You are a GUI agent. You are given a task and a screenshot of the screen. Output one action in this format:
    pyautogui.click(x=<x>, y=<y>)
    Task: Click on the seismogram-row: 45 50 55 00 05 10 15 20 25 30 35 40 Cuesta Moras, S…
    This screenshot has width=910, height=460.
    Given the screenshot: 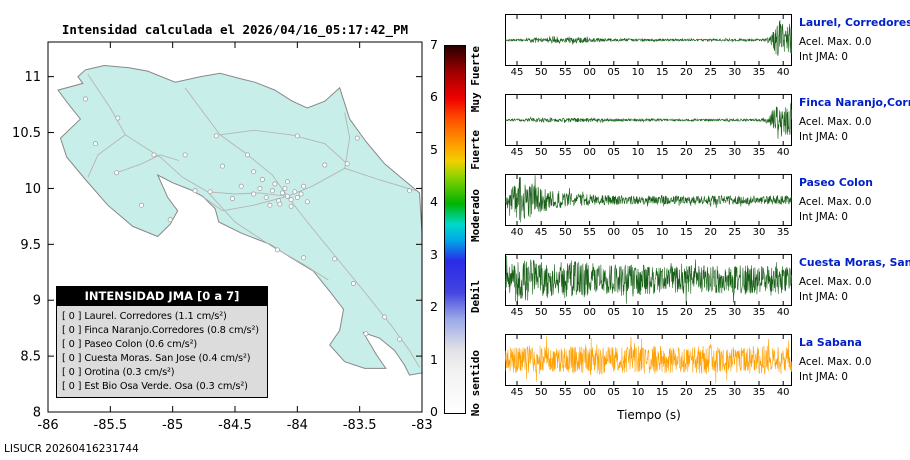 What is the action you would take?
    pyautogui.click(x=707, y=290)
    